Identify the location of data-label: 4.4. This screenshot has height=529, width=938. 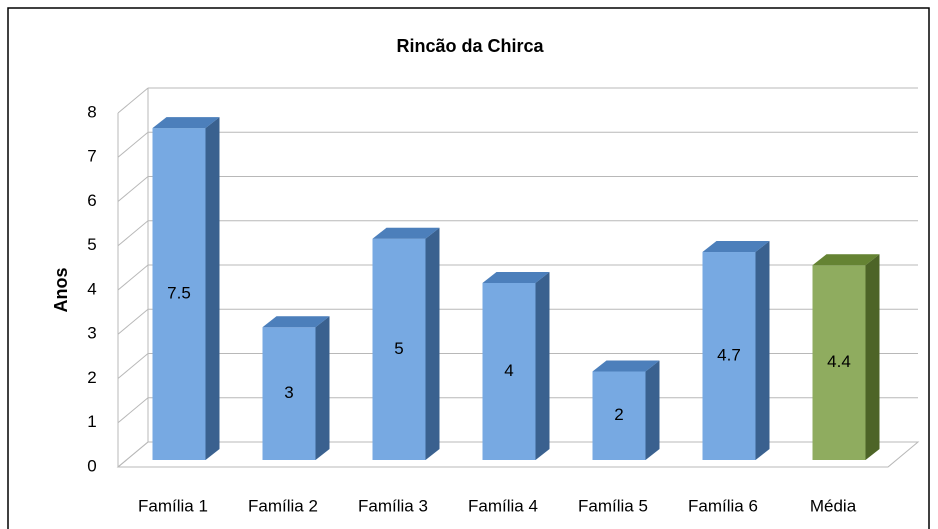
(839, 361).